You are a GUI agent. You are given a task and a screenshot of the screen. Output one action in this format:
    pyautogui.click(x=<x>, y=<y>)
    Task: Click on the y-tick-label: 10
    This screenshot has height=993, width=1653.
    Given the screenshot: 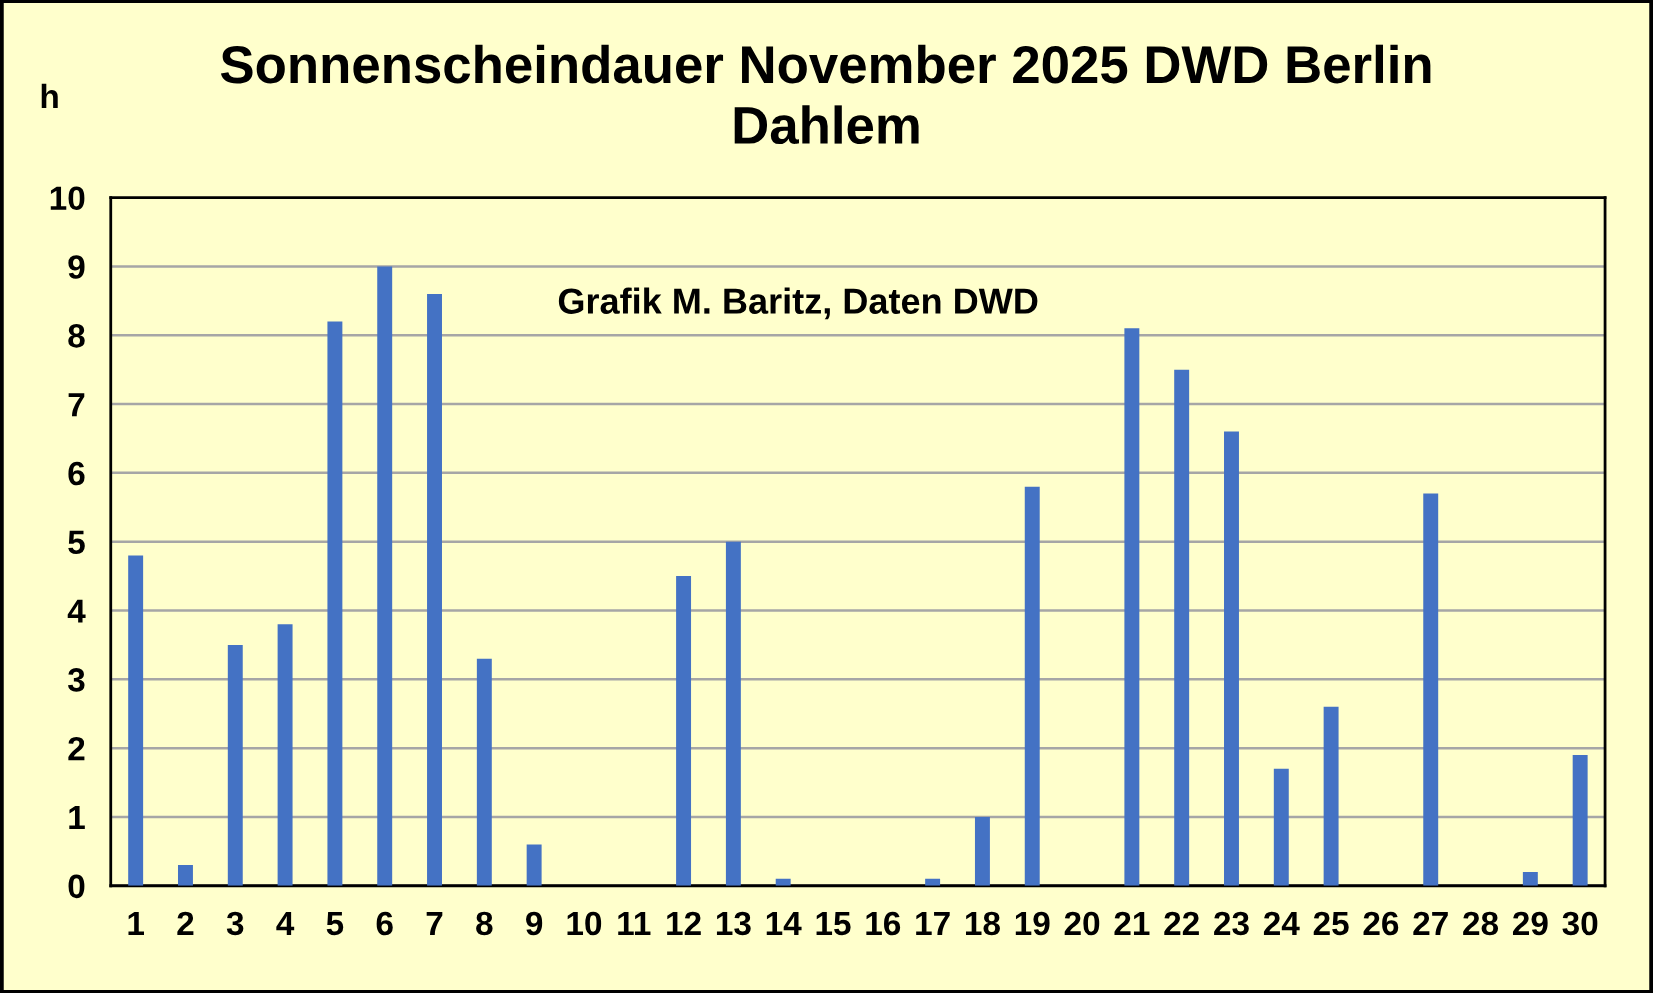 What is the action you would take?
    pyautogui.click(x=67, y=198)
    